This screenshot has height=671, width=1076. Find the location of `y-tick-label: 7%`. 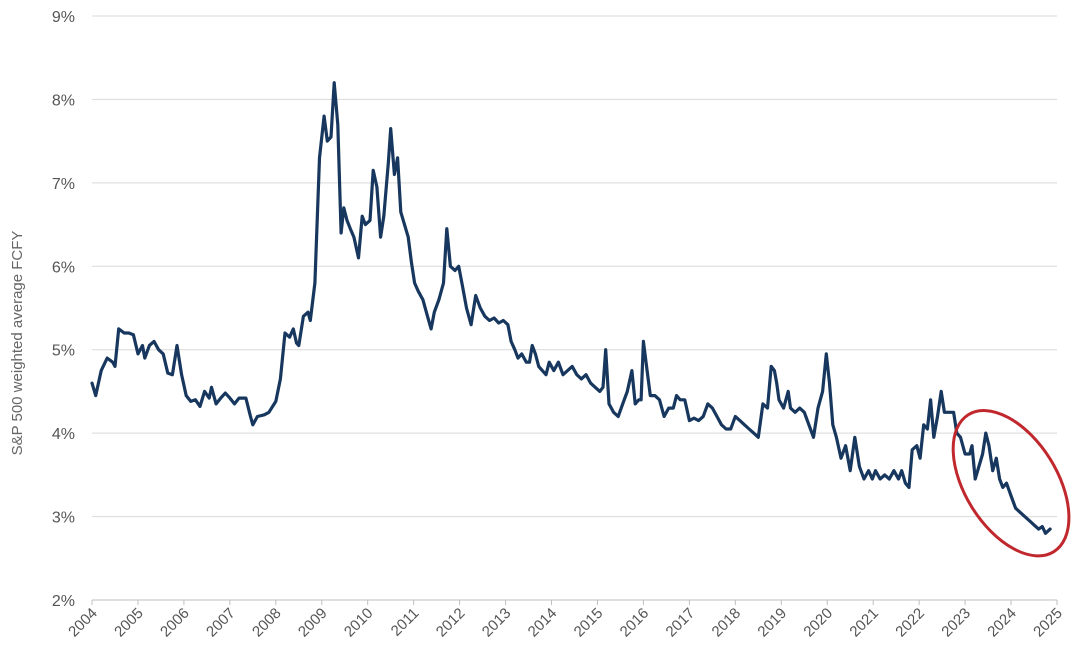

y-tick-label: 7% is located at coordinates (63, 184).